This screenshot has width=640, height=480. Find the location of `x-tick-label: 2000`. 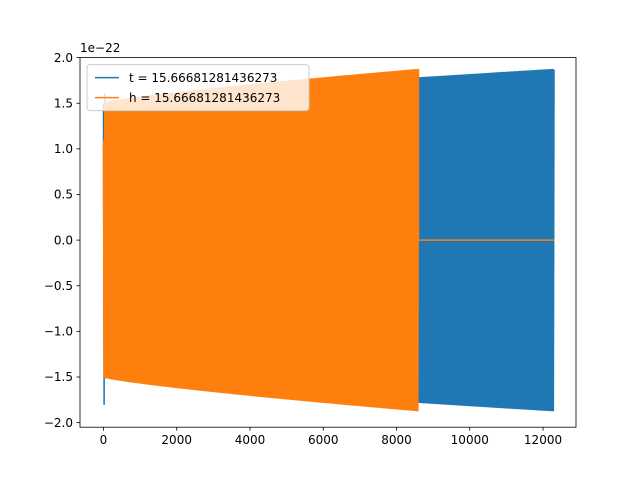

x-tick-label: 2000 is located at coordinates (176, 440).